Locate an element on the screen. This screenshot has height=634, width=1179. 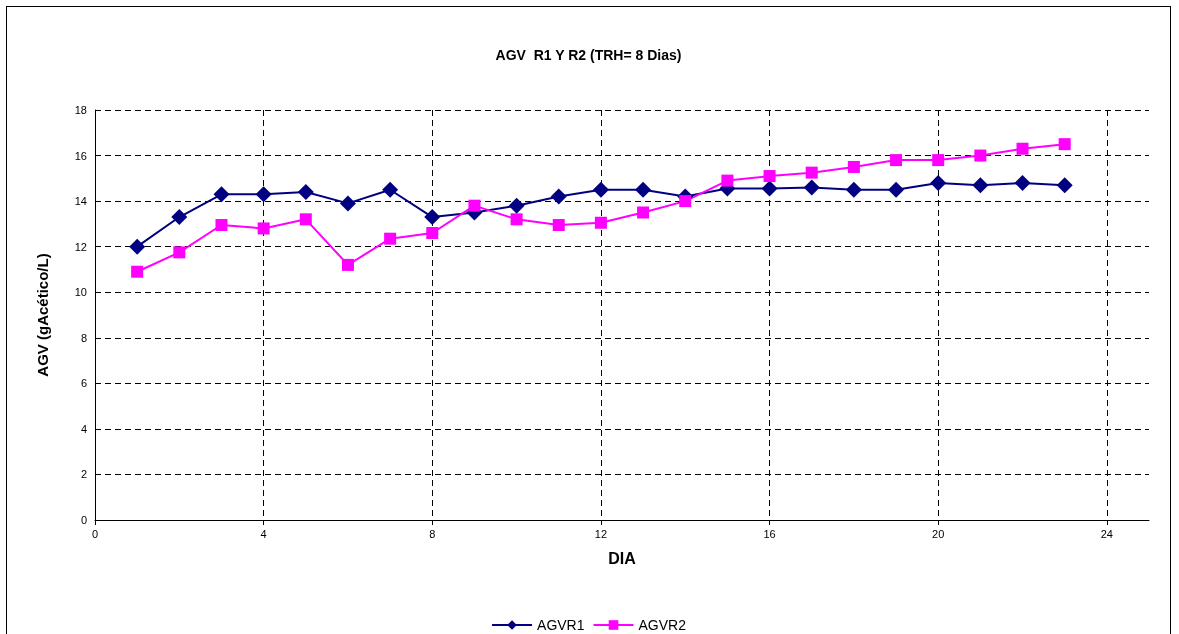
legend-label: AGVR1 is located at coordinates (561, 625).